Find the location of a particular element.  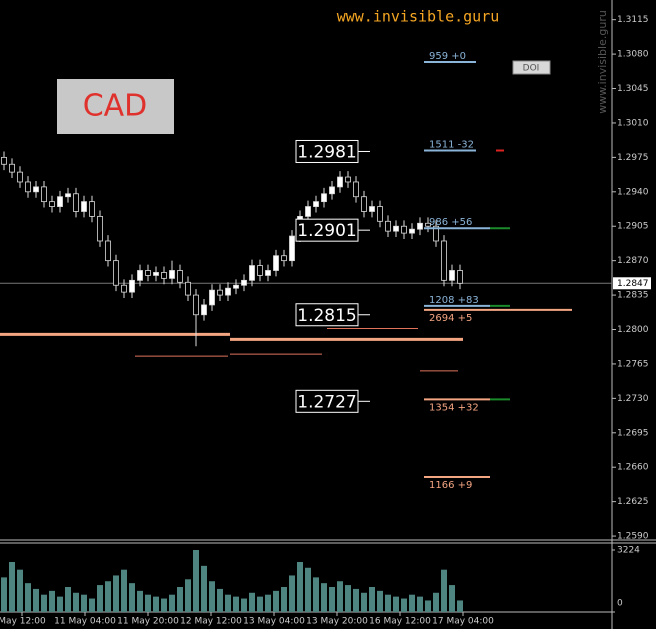

doi-button-label: DOI is located at coordinates (531, 69).